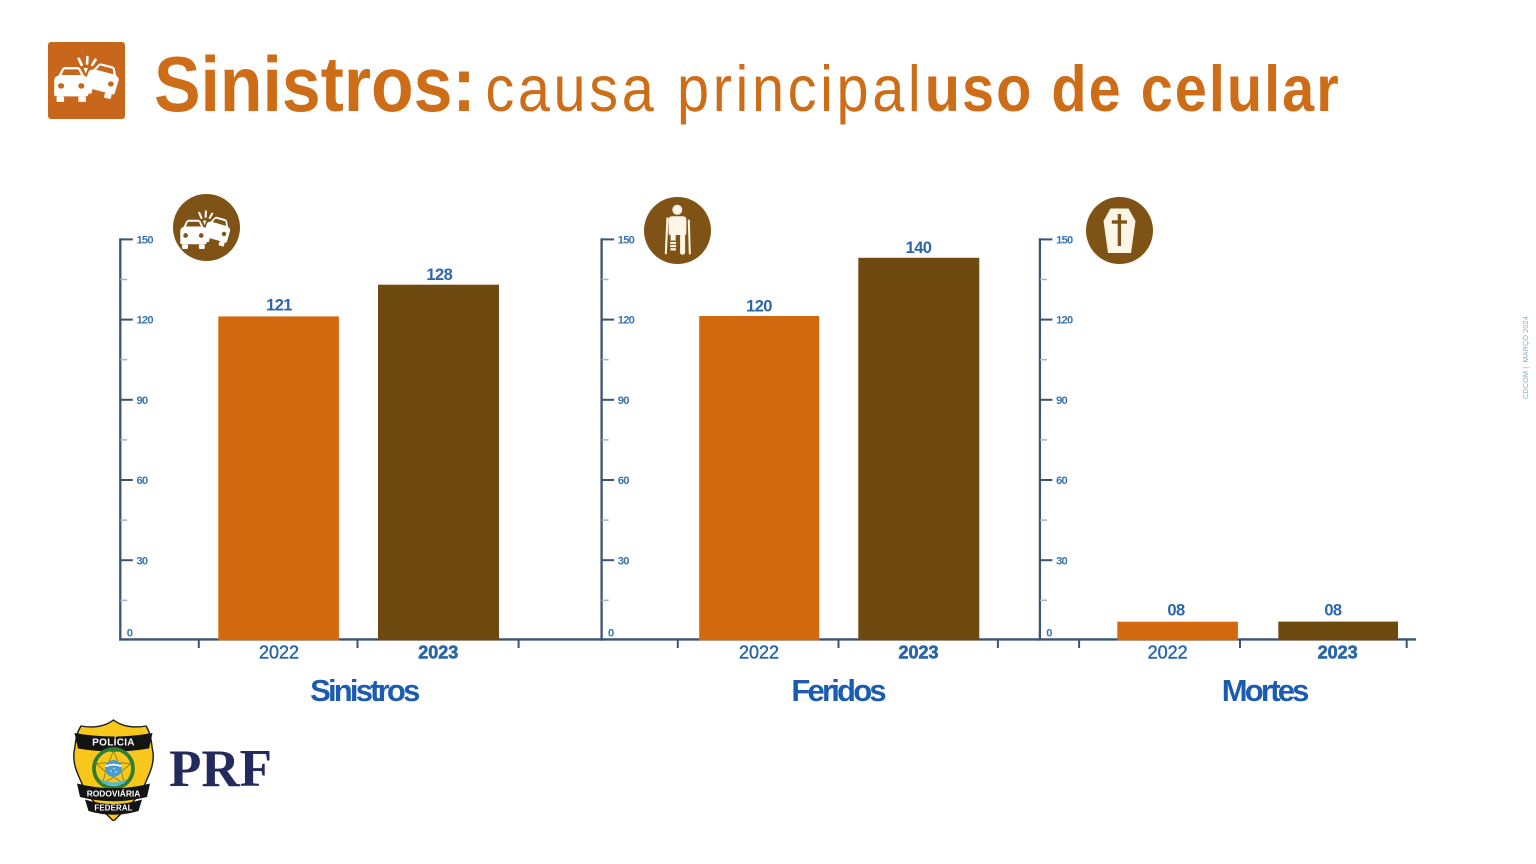 This screenshot has width=1536, height=864. I want to click on svg-text: RODOVIÁRIA, so click(114, 793).